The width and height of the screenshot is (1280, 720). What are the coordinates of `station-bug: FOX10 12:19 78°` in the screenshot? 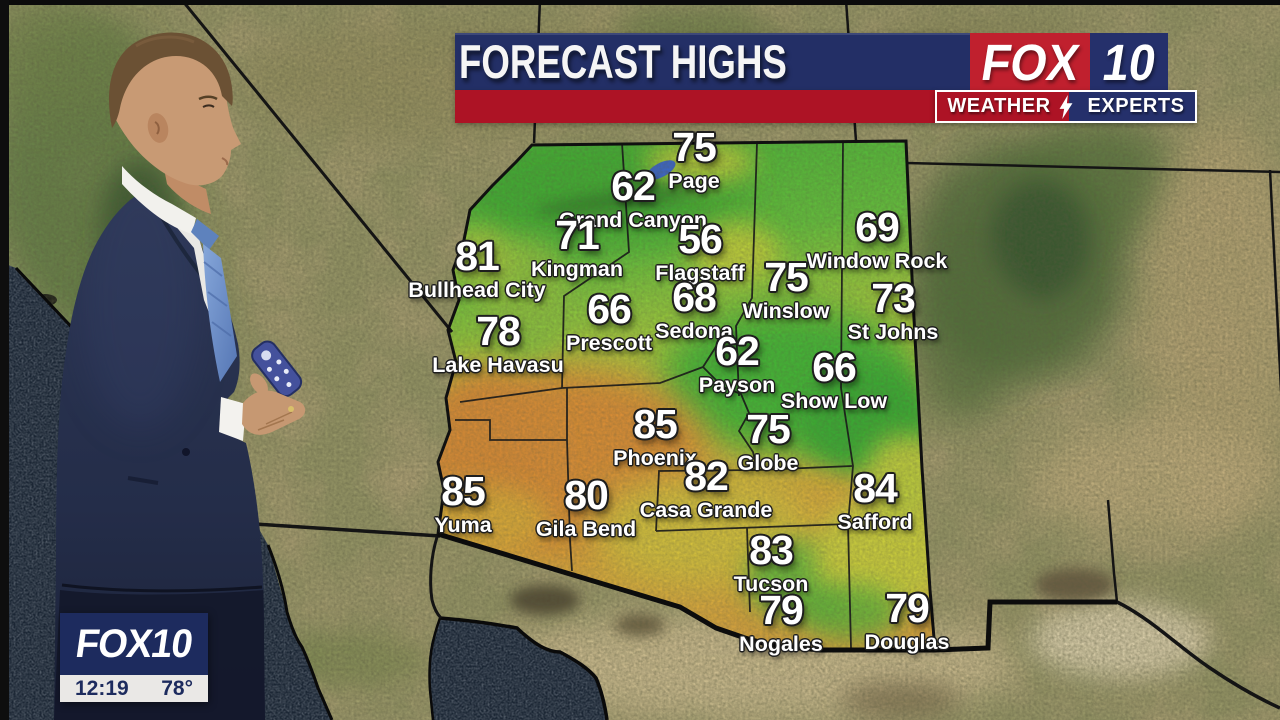 It's located at (134, 657).